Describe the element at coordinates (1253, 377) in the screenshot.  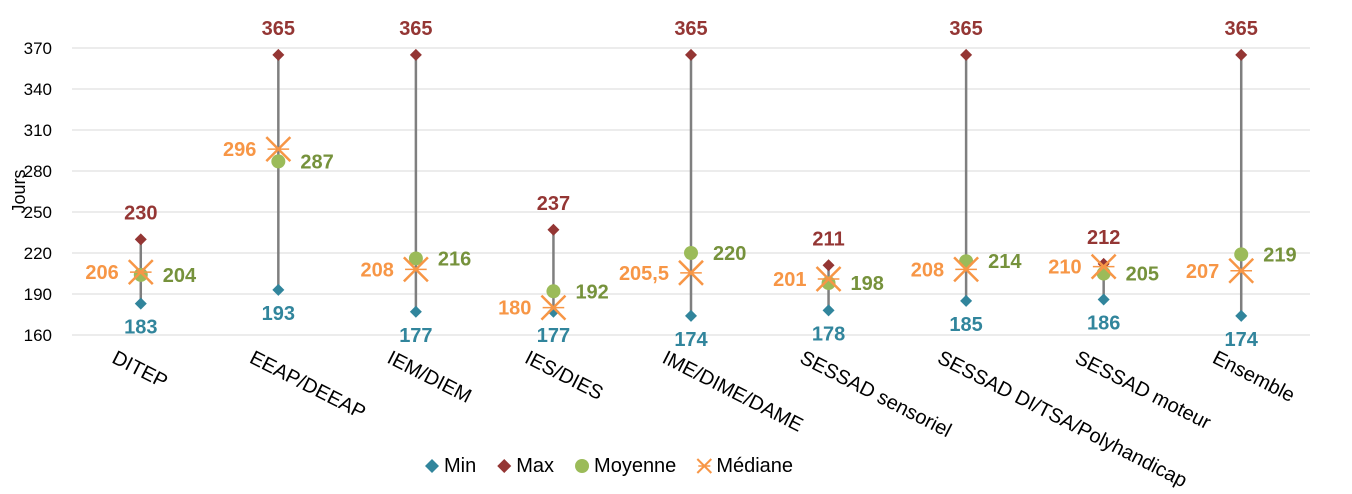
I see `category-label: Ensemble` at that location.